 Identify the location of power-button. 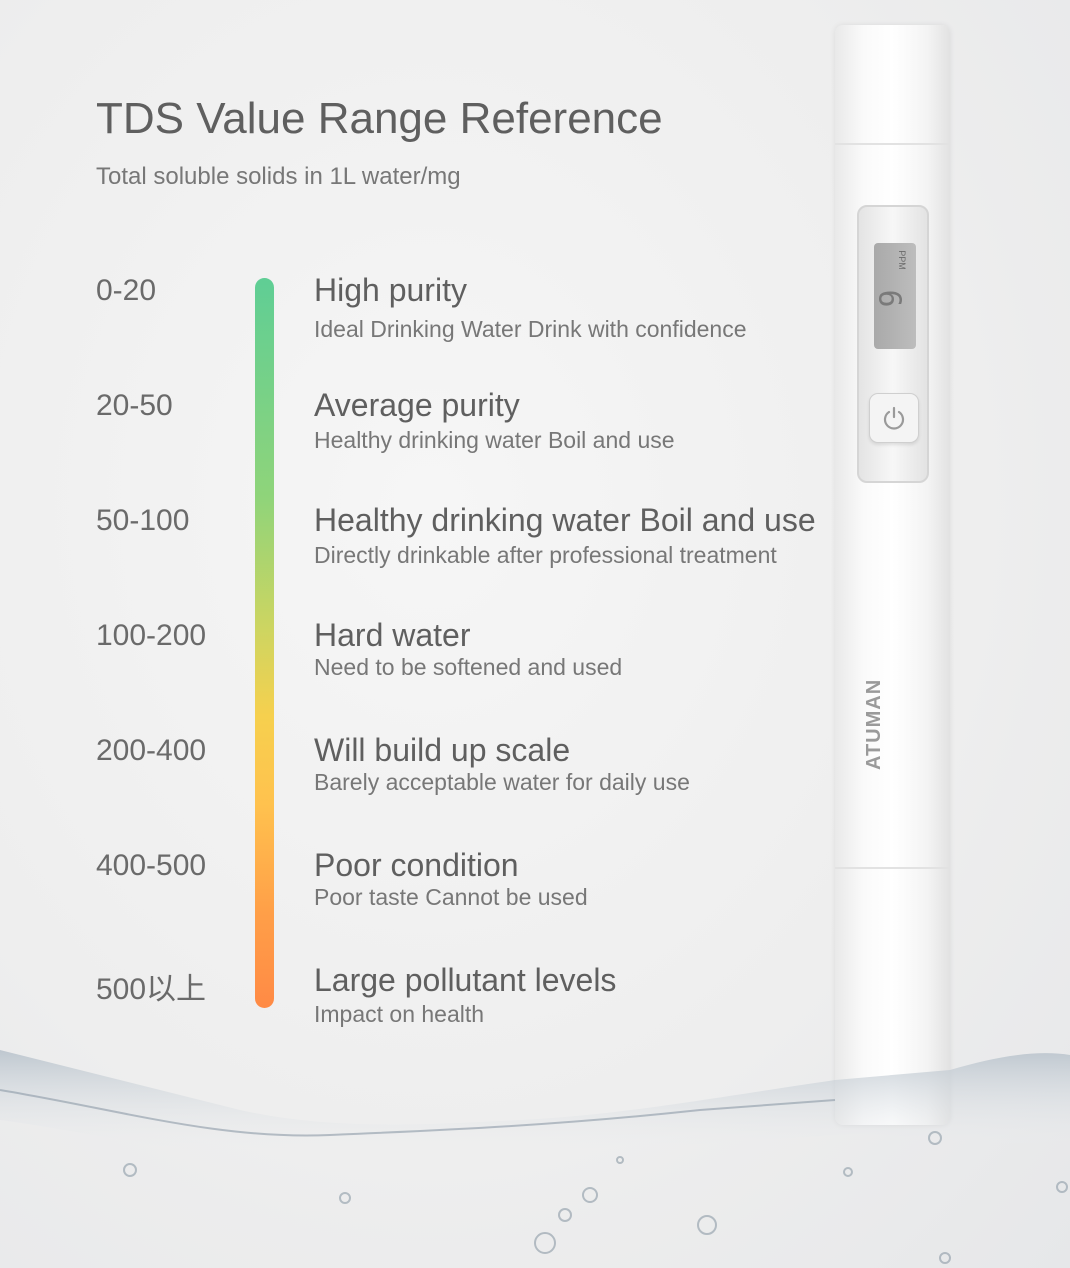
(894, 418).